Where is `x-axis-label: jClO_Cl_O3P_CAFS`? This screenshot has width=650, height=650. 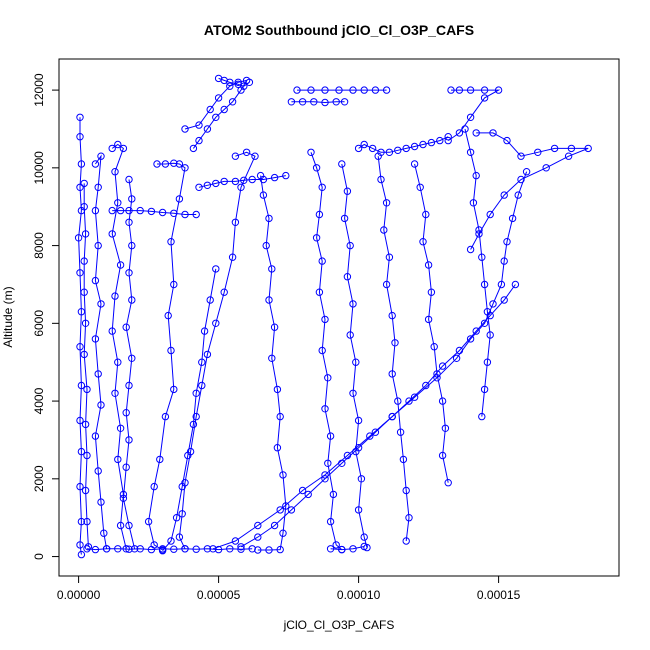 x-axis-label: jClO_Cl_O3P_CAFS is located at coordinates (339, 625).